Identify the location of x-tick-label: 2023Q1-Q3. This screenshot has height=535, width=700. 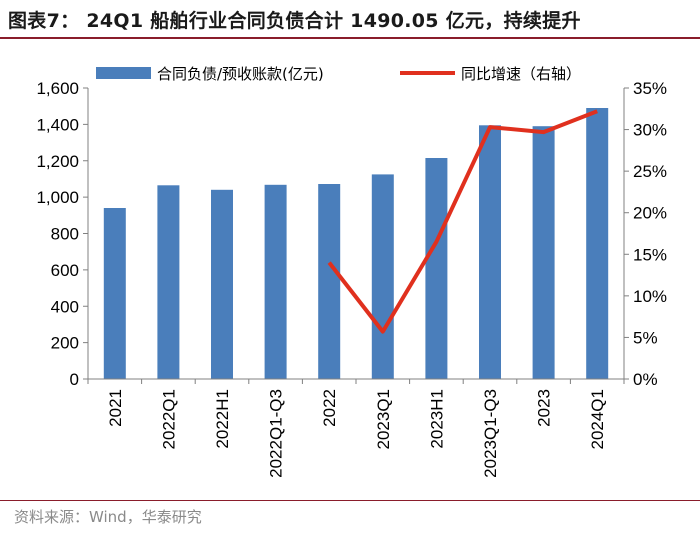
(490, 433).